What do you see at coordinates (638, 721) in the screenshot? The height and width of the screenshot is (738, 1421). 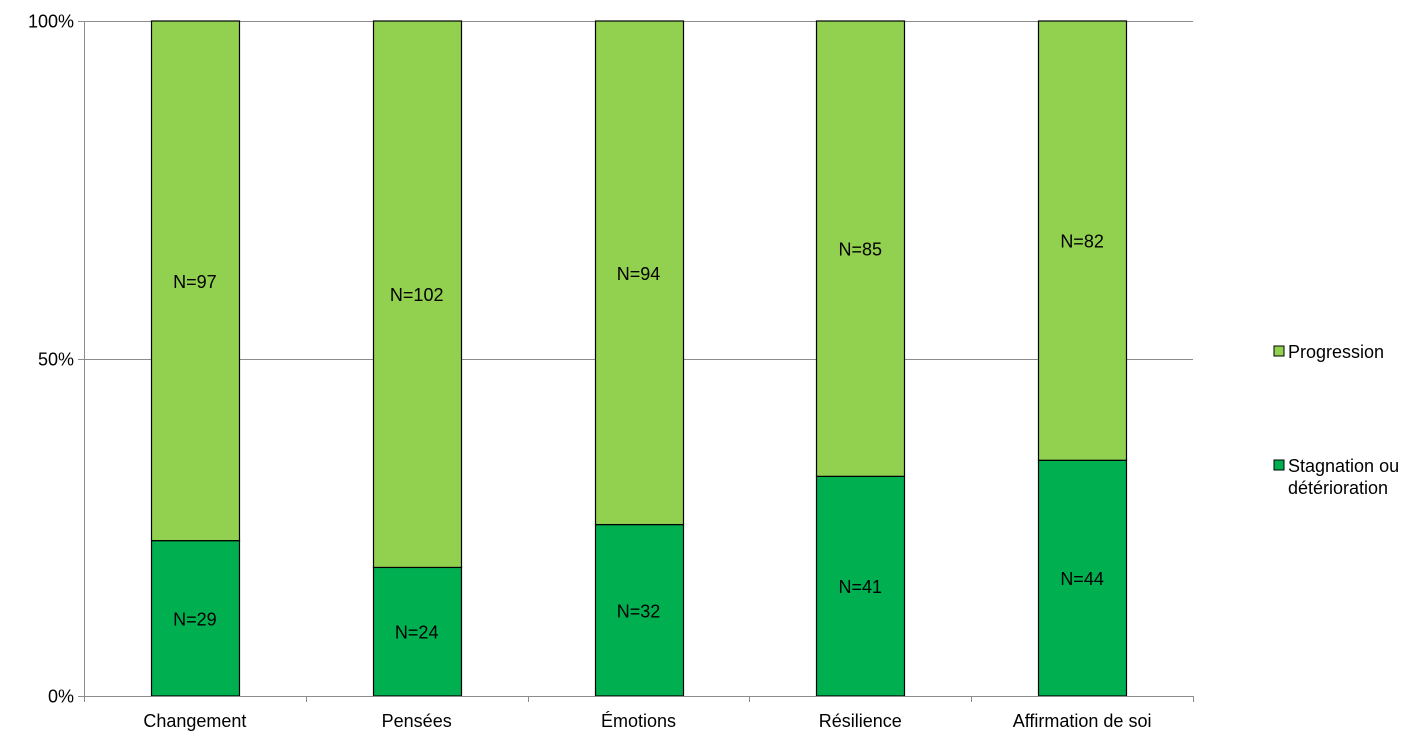 I see `x-tick-label: Émotions` at bounding box center [638, 721].